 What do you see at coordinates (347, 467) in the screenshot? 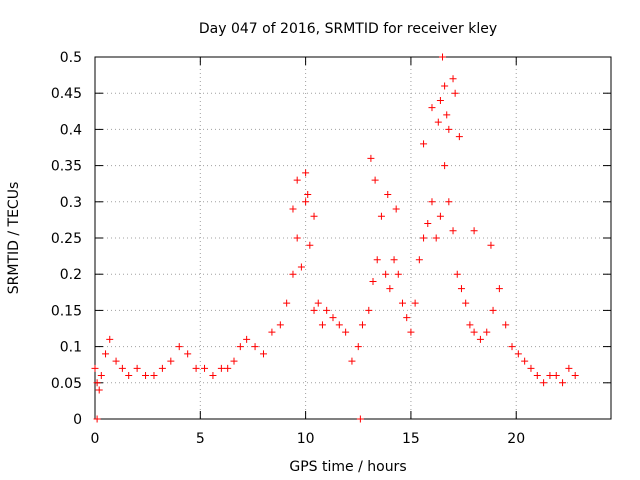
I see `x-axis-label: GPS time / hours` at bounding box center [347, 467].